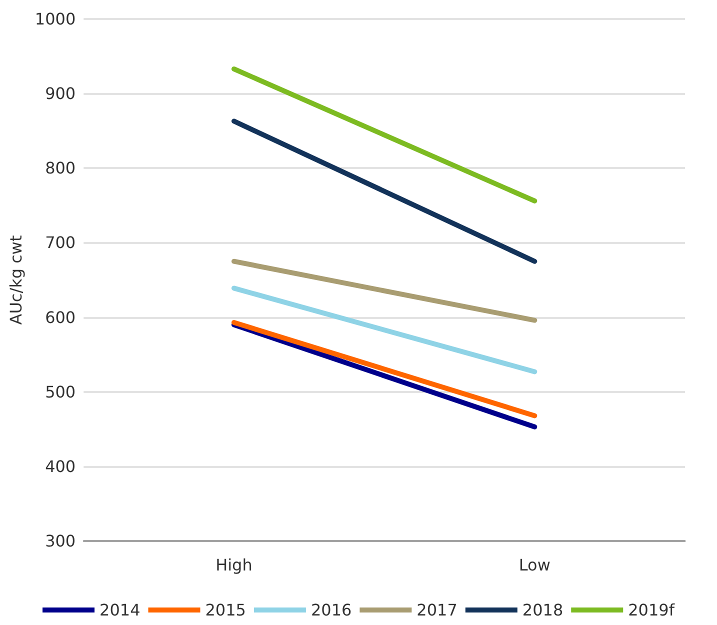 The image size is (717, 625). What do you see at coordinates (55, 19) in the screenshot?
I see `y-tick-label: 1000` at bounding box center [55, 19].